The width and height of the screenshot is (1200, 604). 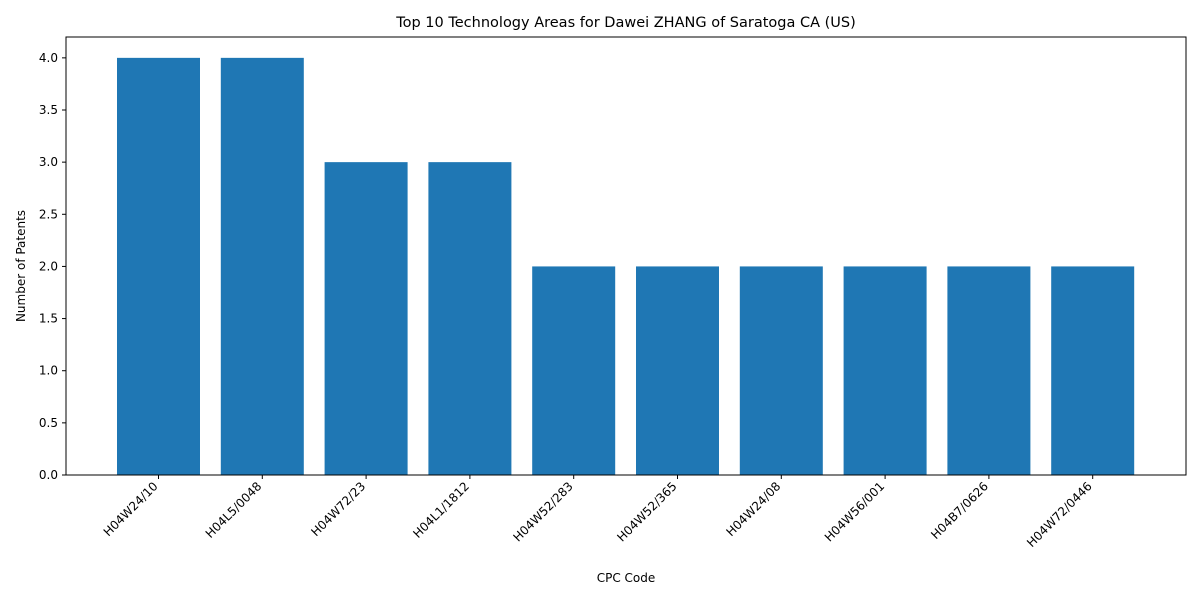 I want to click on x-tick-label: H04W24/10, so click(x=131, y=509).